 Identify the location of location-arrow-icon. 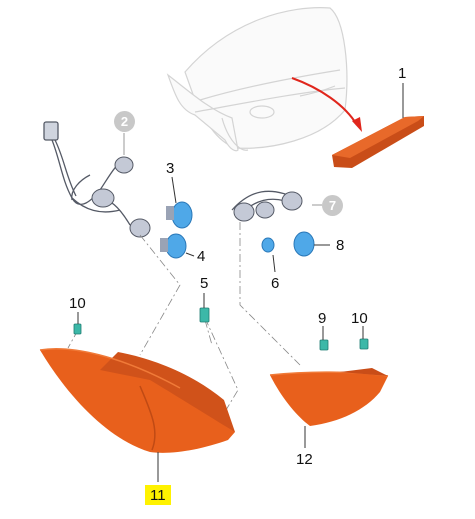
(324, 101).